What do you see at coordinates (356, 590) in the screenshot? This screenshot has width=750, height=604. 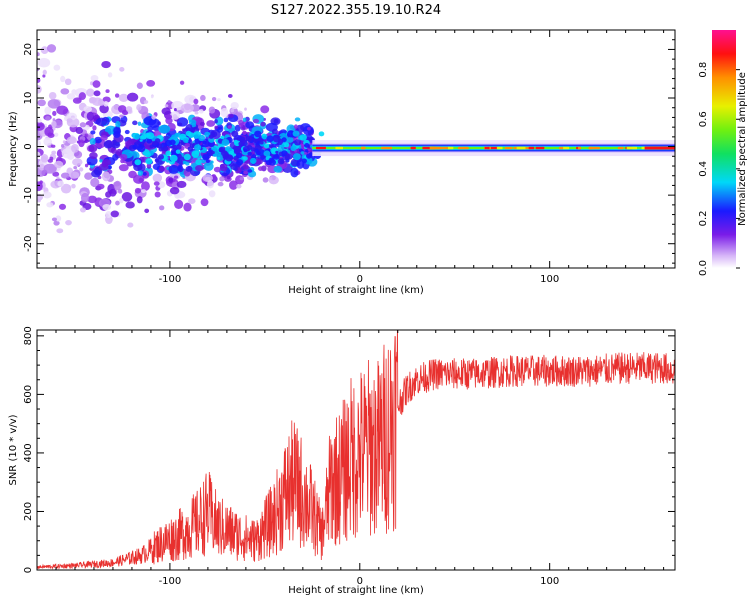 I see `snr-xlabel: Height of straight line (km)` at bounding box center [356, 590].